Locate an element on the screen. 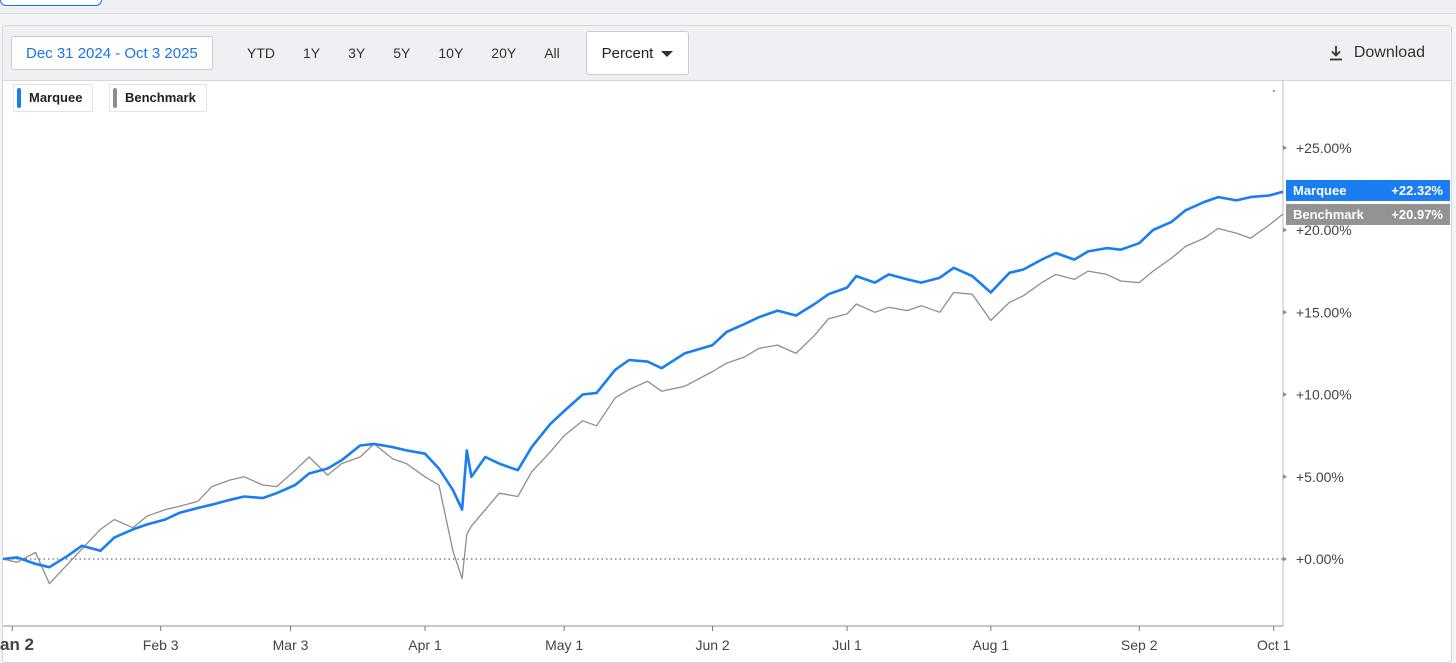 Image resolution: width=1456 pixels, height=663 pixels. y-tick-label: +5.00% is located at coordinates (1320, 477).